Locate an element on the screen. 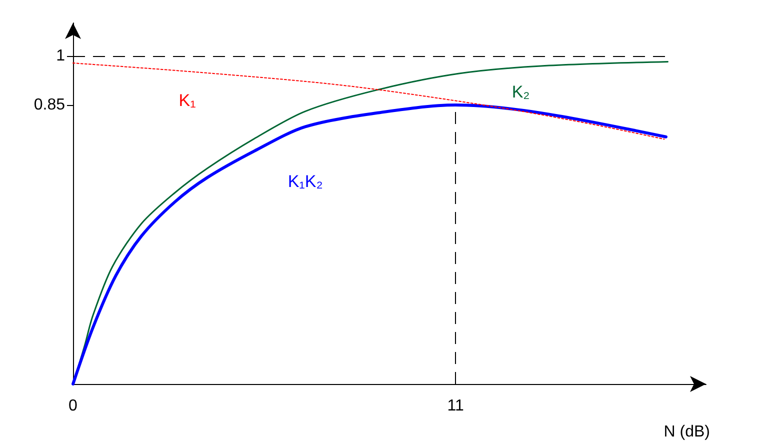 Image resolution: width=759 pixels, height=448 pixels. x-tick-label: 0 is located at coordinates (73, 406).